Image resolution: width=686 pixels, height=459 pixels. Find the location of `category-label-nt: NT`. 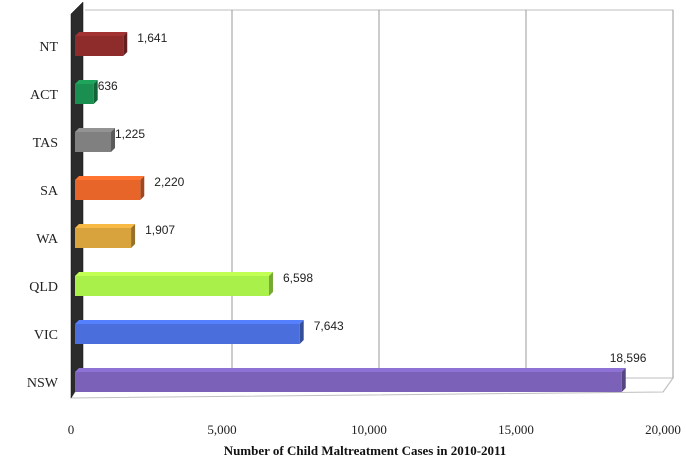

category-label-nt: NT is located at coordinates (48, 47).